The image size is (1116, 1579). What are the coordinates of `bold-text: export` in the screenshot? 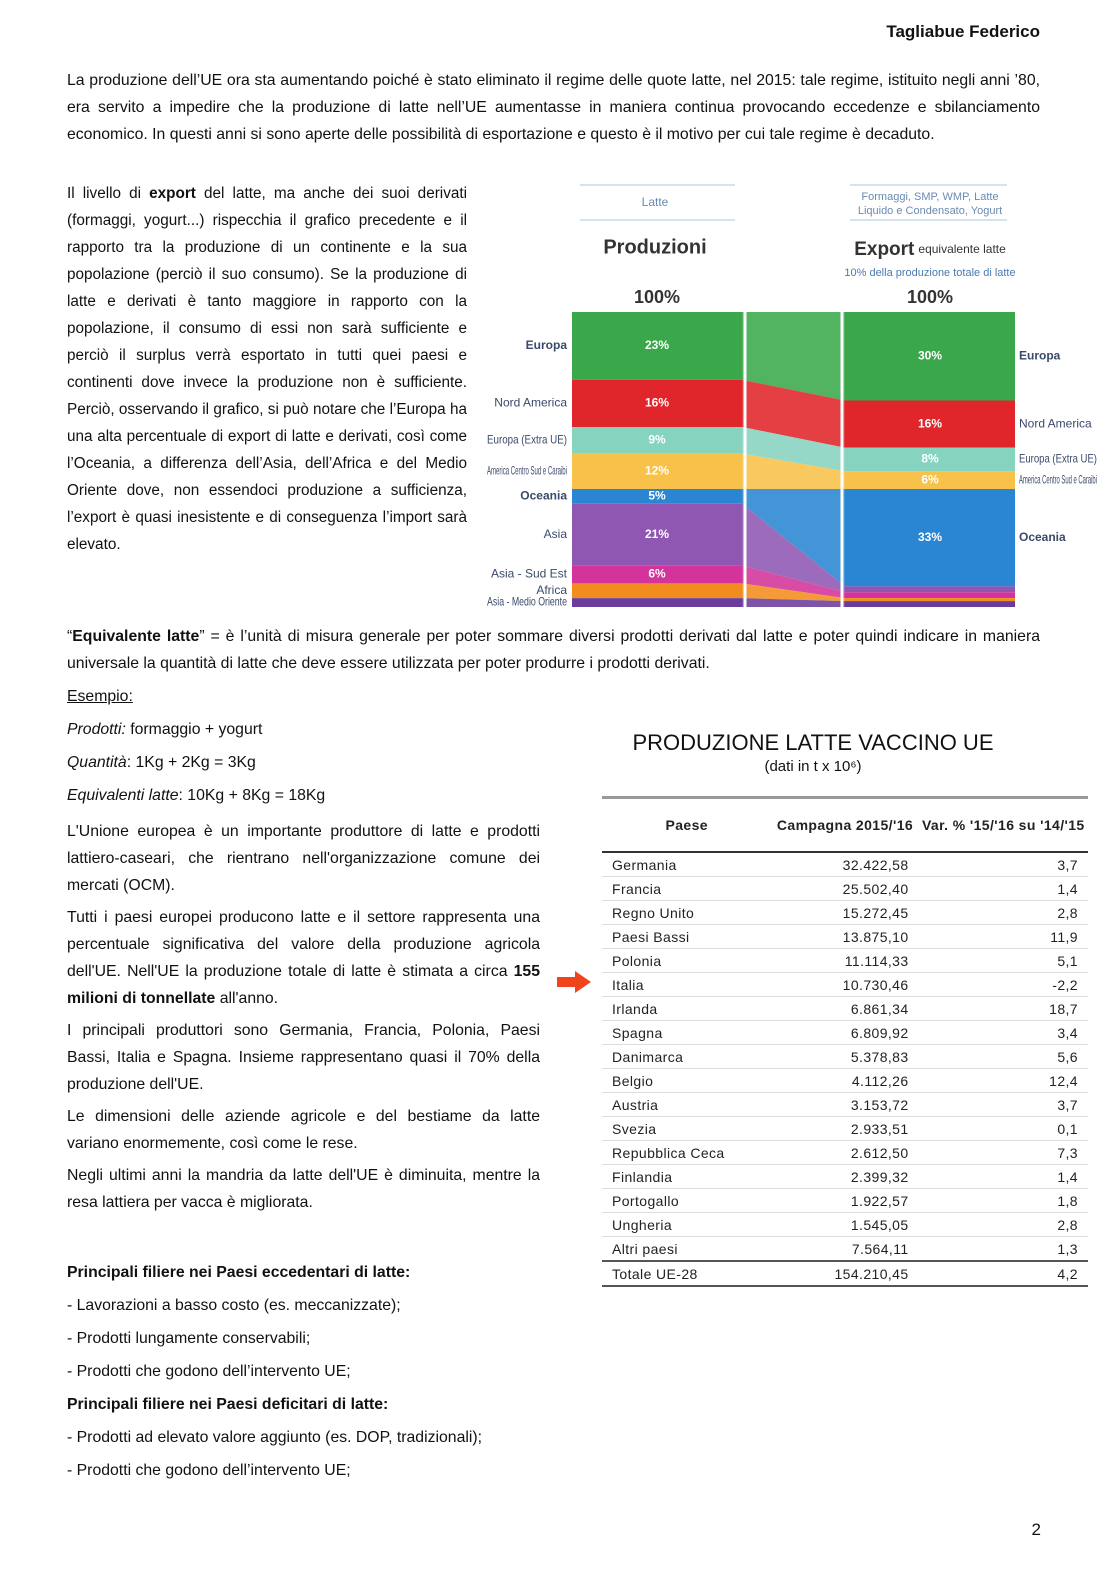 It's located at (172, 193).